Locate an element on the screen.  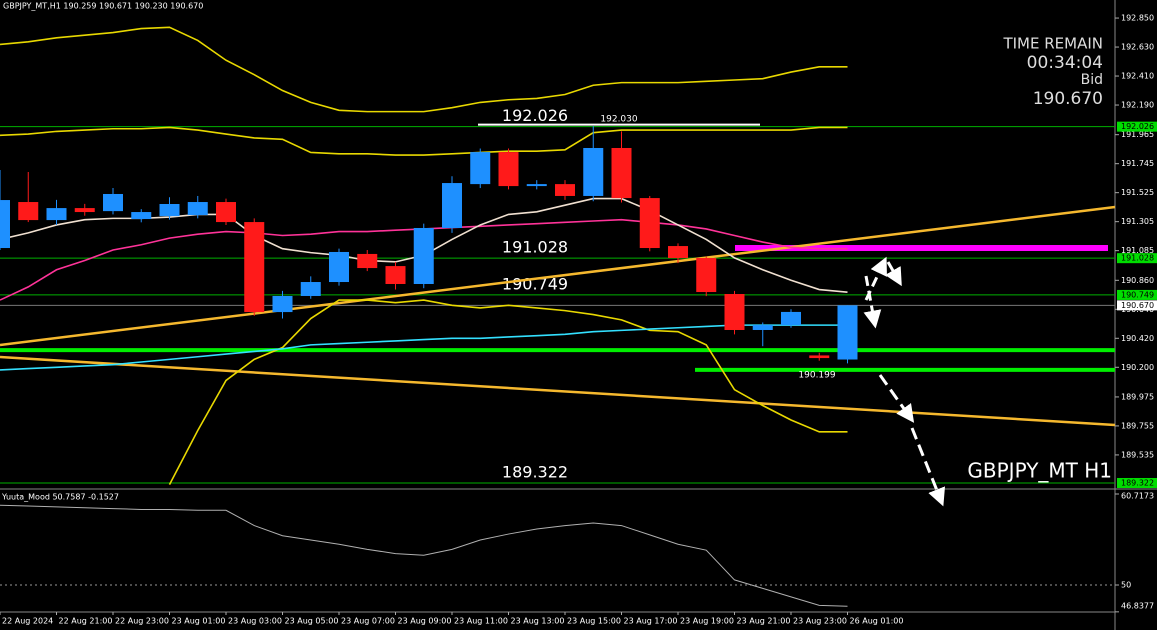
level-label: 189.322 is located at coordinates (535, 471).